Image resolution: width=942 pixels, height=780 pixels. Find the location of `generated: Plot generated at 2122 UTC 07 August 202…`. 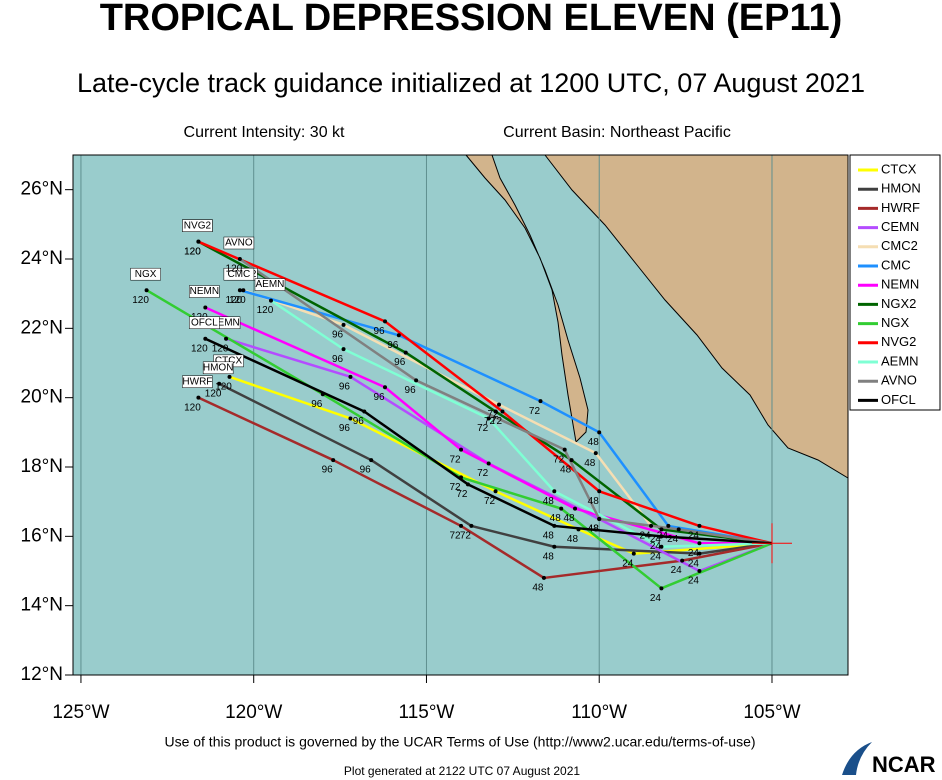

generated: Plot generated at 2122 UTC 07 August 202… is located at coordinates (462, 771).